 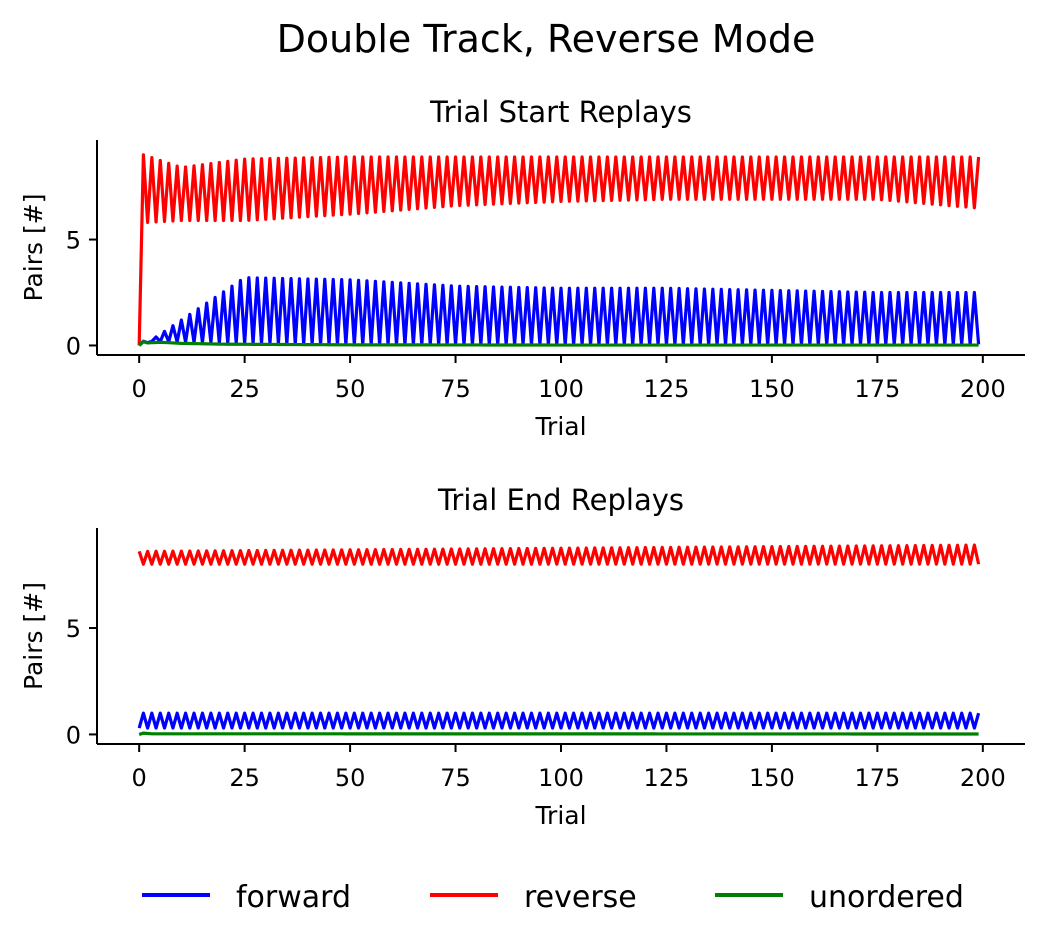 I want to click on legend-item-unordered: unordered, so click(x=839, y=897).